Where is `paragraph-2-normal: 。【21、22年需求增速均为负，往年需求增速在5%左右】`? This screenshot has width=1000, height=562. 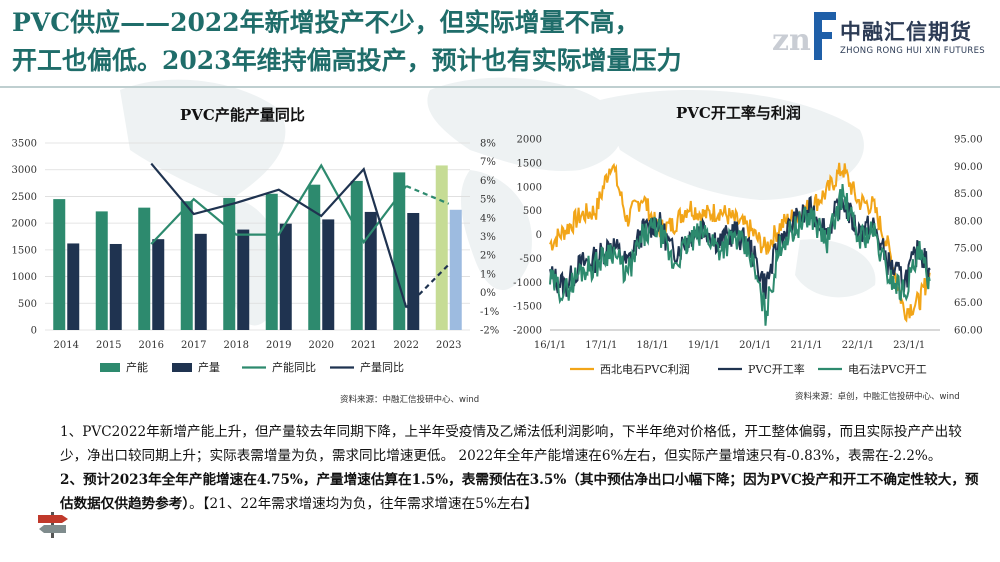
paragraph-2-normal: 。【21、22年需求增速均为负，往年需求增速在5%左右】 is located at coordinates (363, 504).